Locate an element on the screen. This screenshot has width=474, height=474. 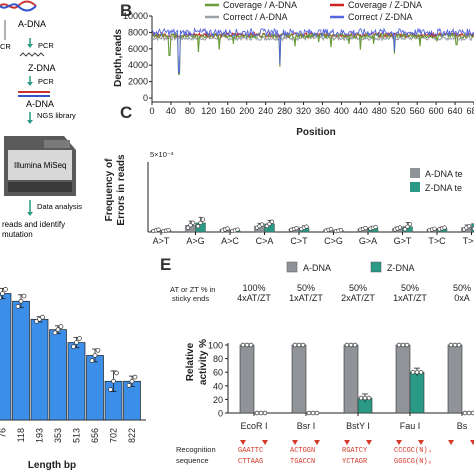
panel-label-c: C is located at coordinates (126, 112).